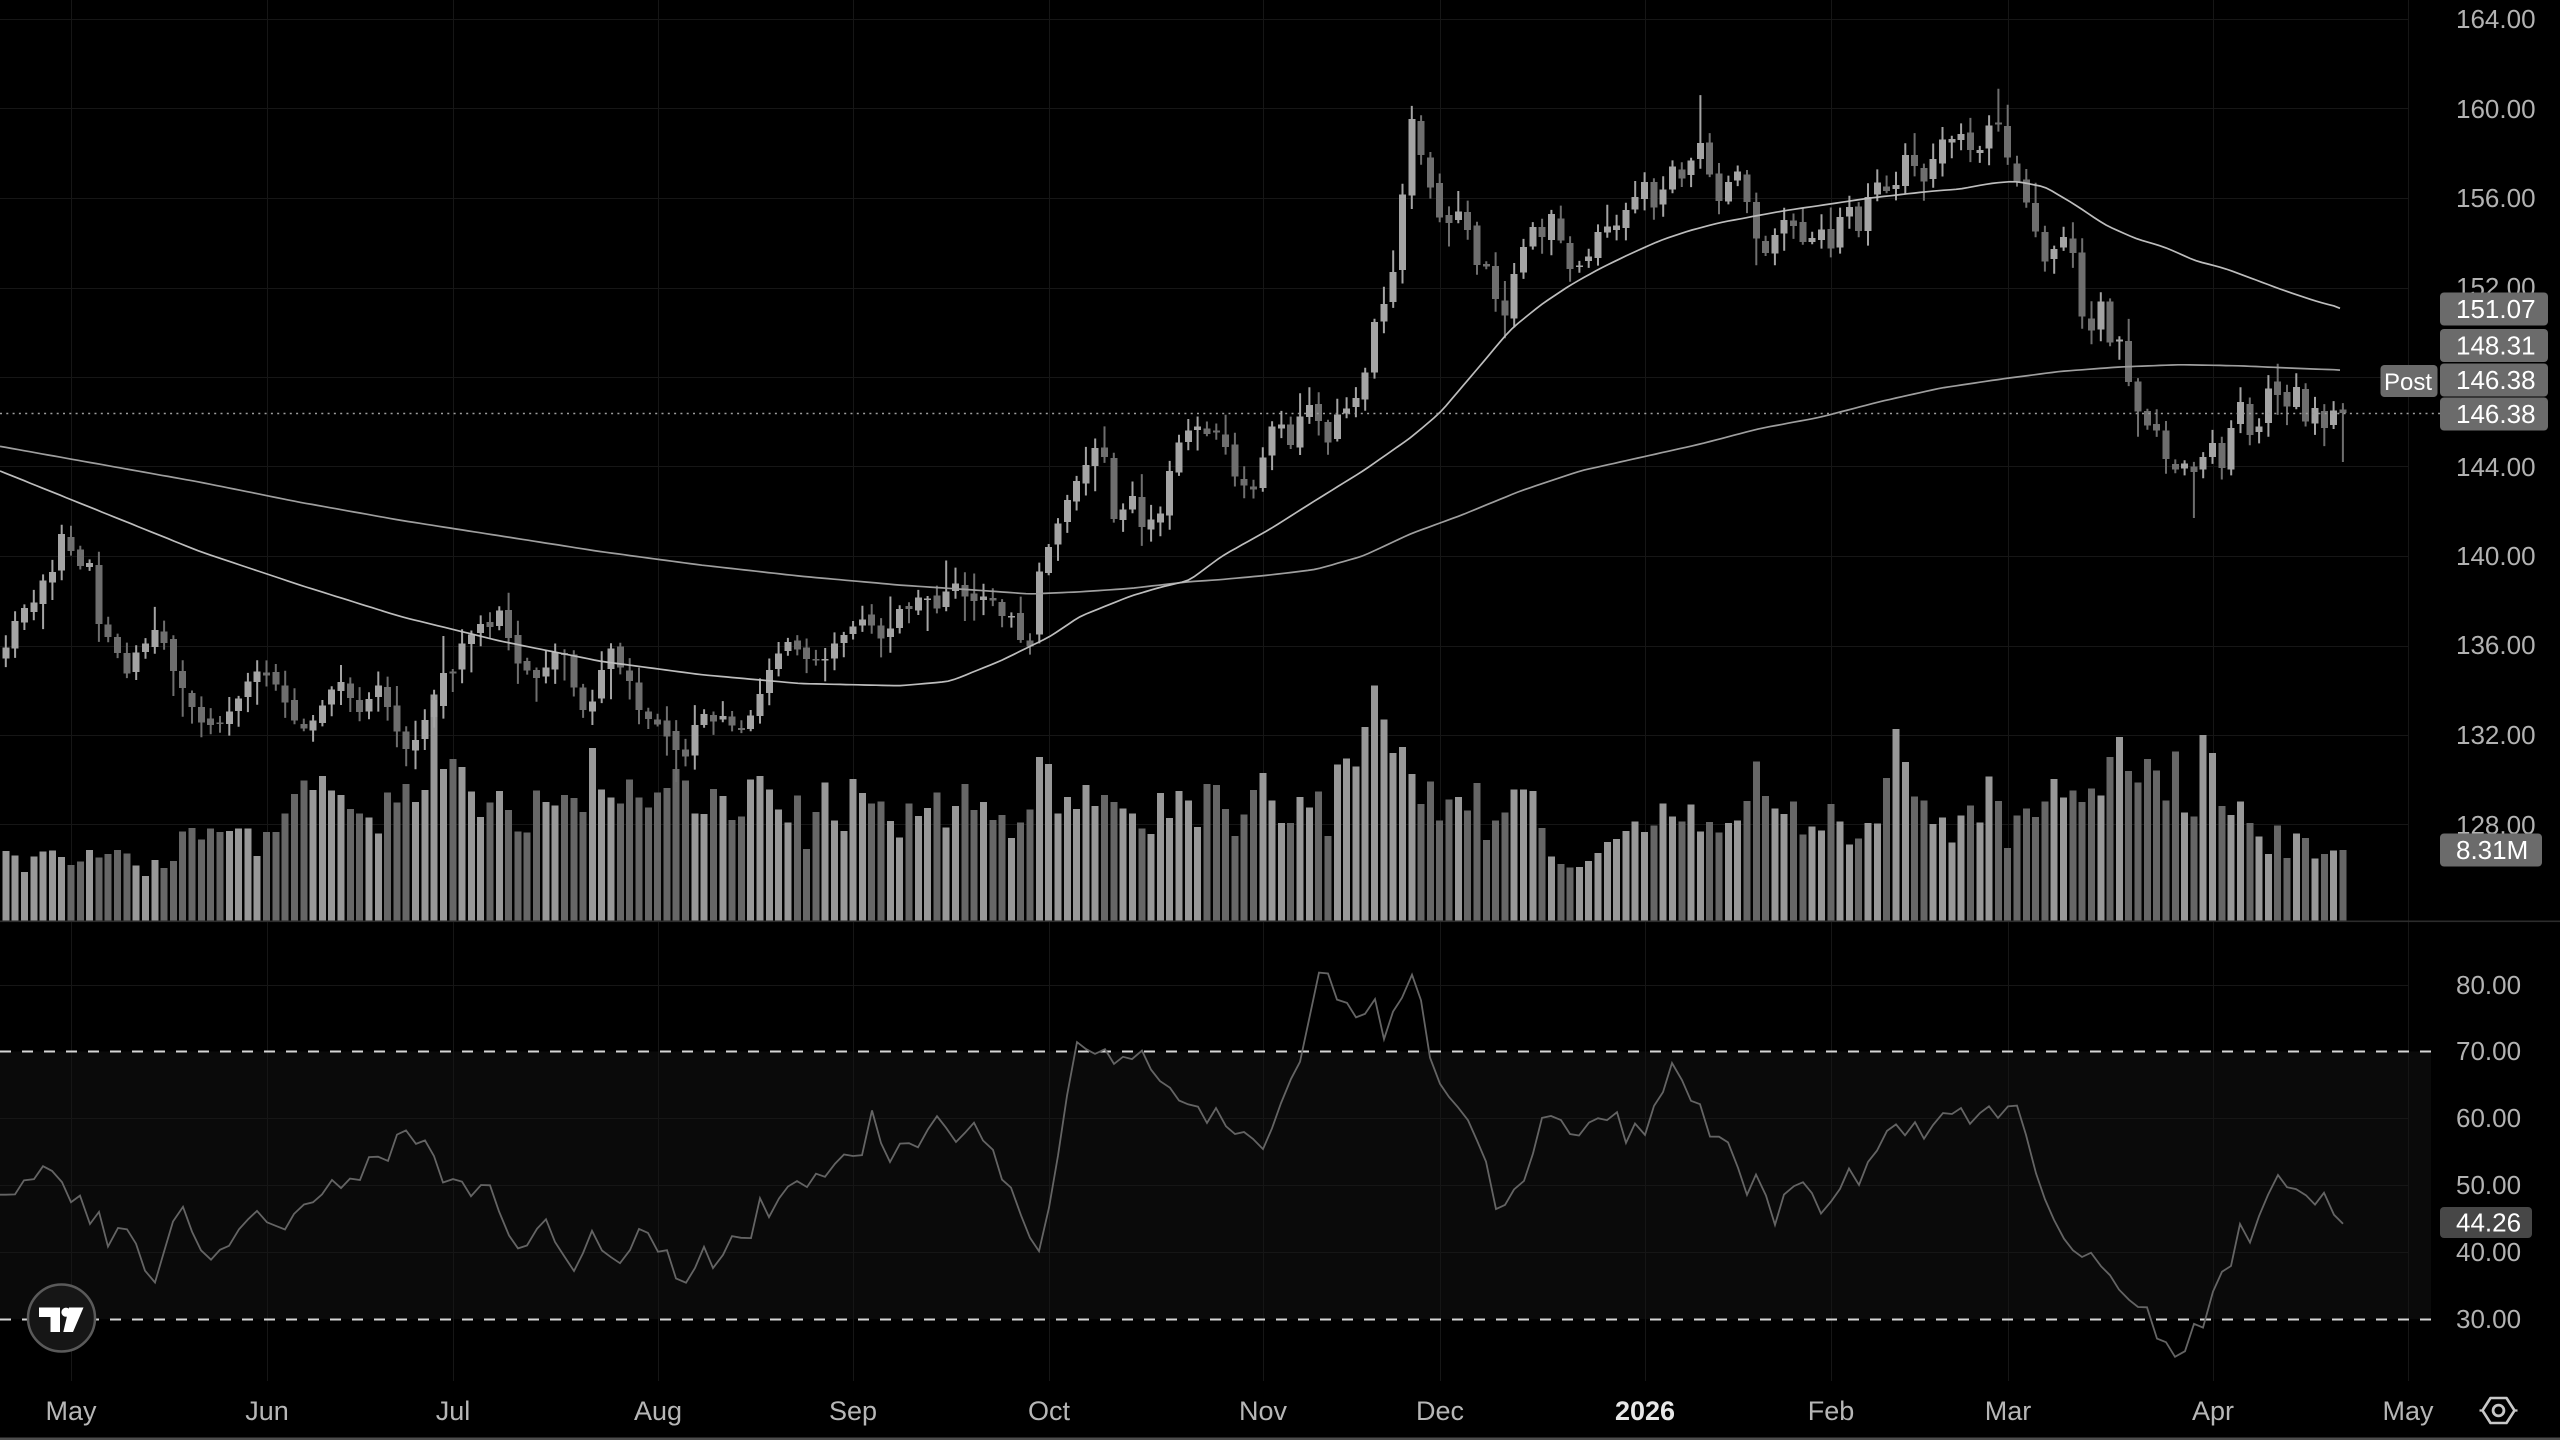 Image resolution: width=2560 pixels, height=1440 pixels. I want to click on svg-text: 50.00, so click(2488, 1185).